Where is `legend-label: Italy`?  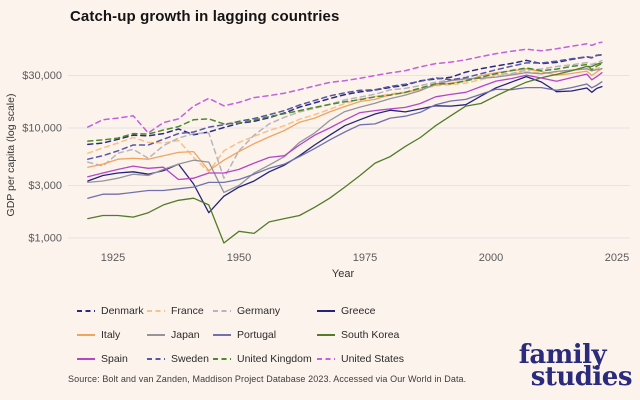 legend-label: Italy is located at coordinates (111, 335).